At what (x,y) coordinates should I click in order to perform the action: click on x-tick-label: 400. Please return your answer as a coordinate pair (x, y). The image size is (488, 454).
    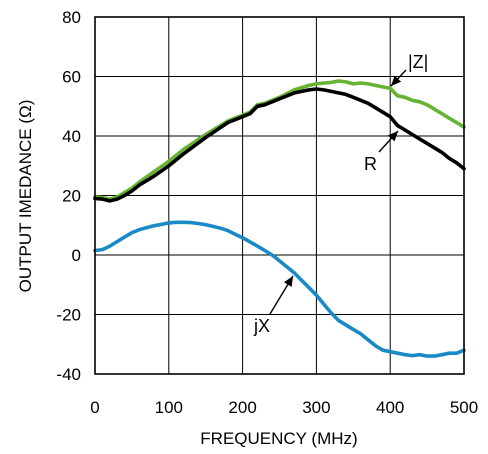
    Looking at the image, I should click on (390, 407).